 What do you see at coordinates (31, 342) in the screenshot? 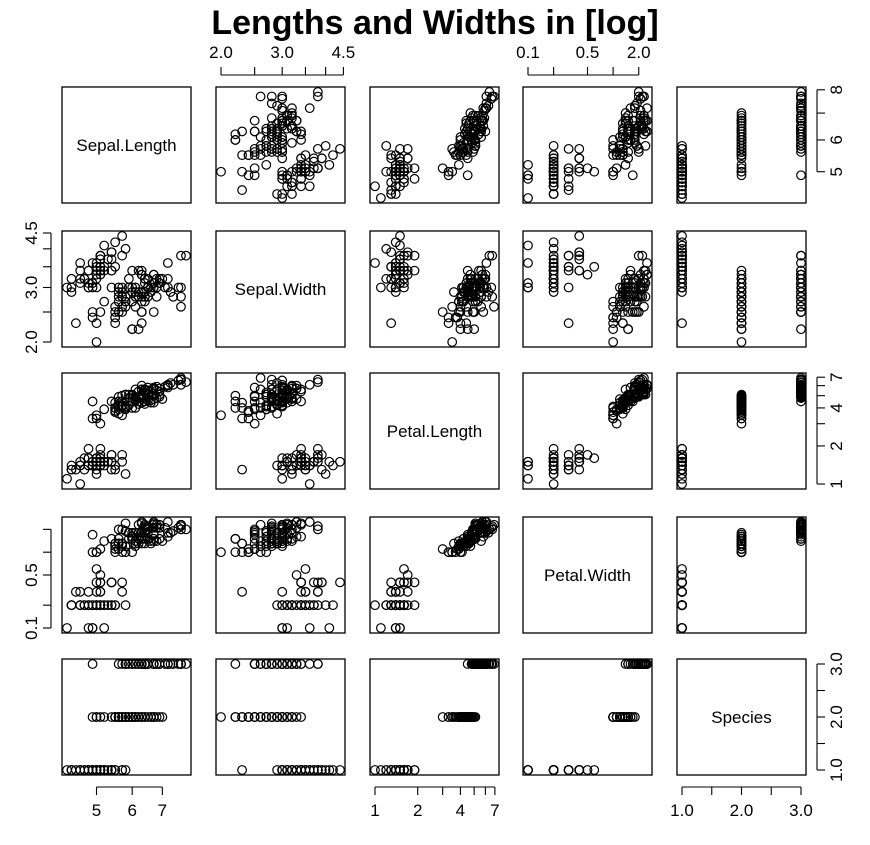
I see `tick-label: 2.0` at bounding box center [31, 342].